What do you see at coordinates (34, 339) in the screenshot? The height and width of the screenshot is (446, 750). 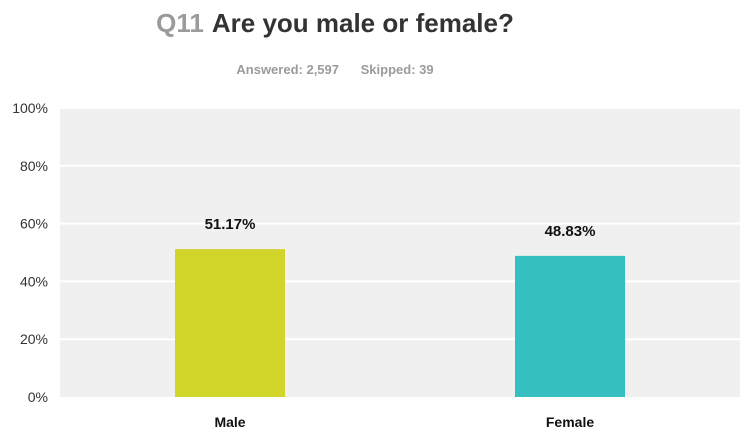 I see `y-tick-label: 20%` at bounding box center [34, 339].